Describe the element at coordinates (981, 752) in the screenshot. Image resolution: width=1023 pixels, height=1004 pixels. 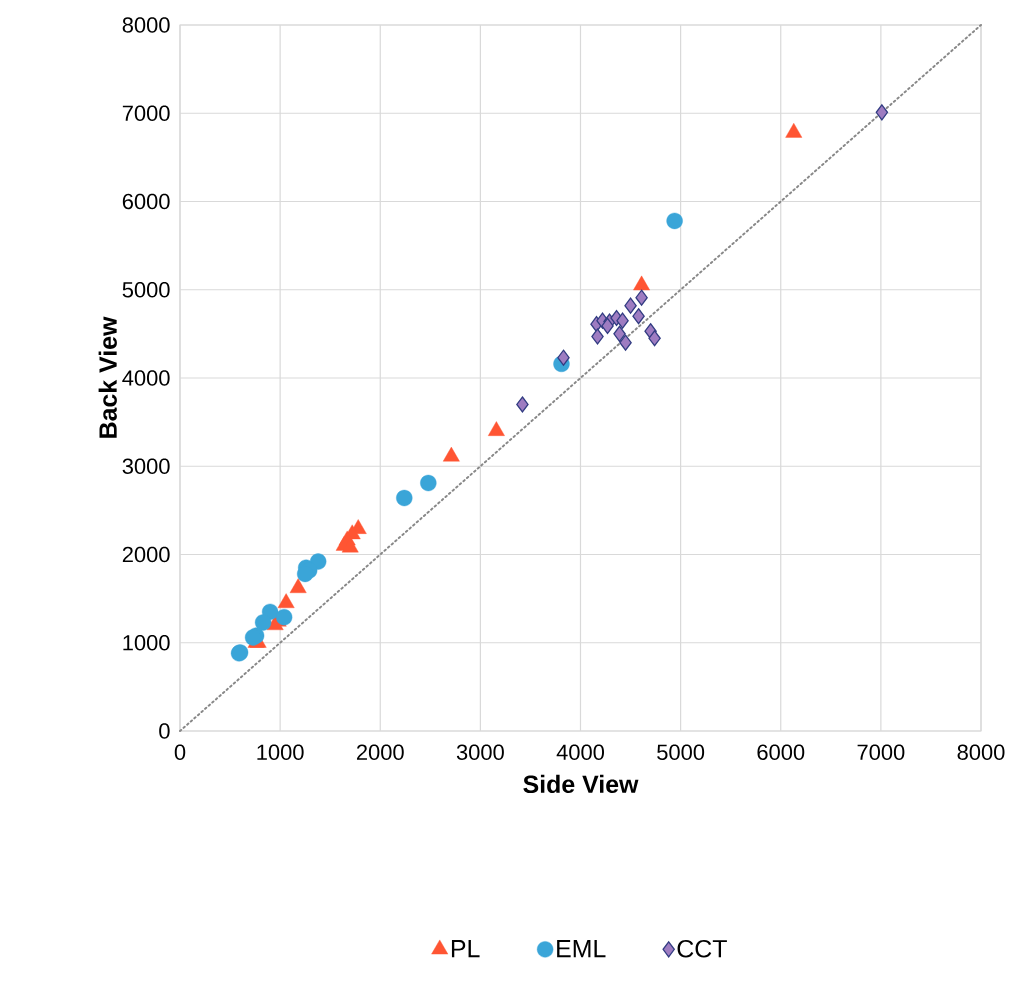
I see `x-tick-label: 8000` at that location.